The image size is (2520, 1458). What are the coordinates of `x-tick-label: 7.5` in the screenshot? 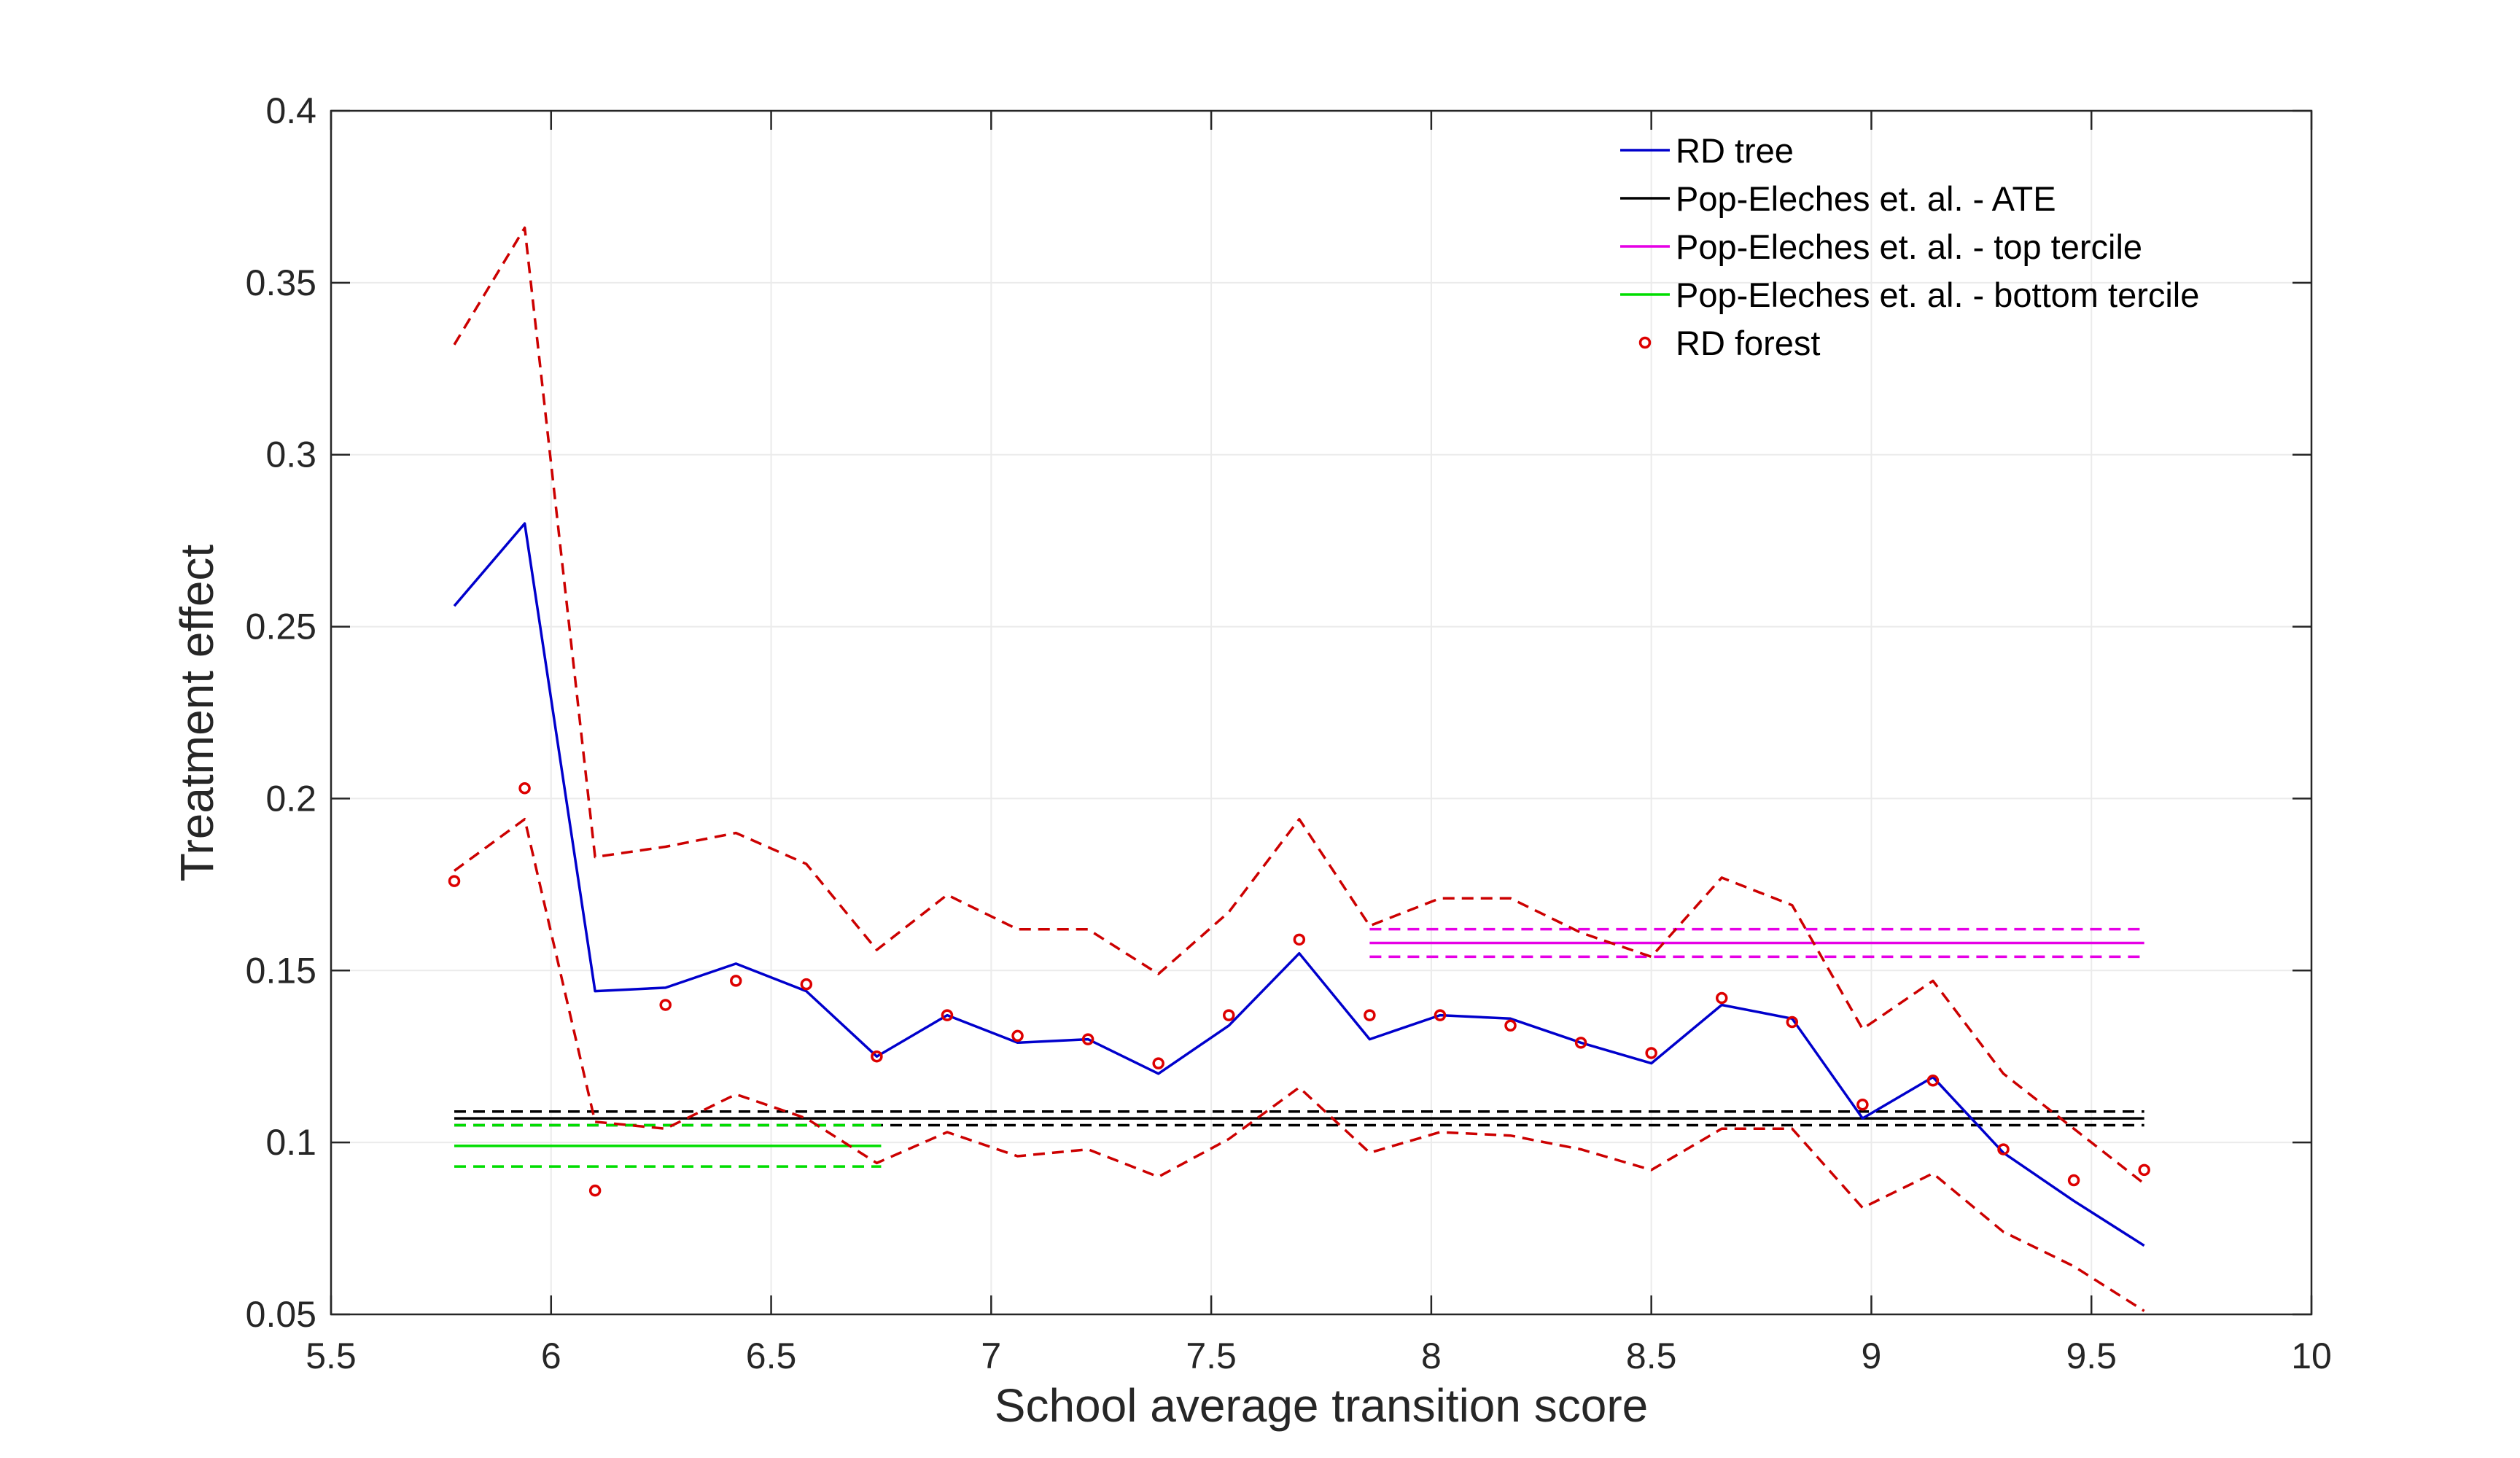 It's located at (1211, 1356).